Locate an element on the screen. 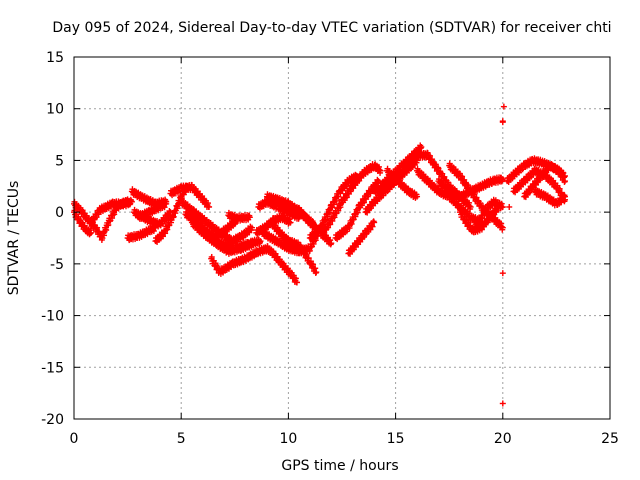 This screenshot has height=480, width=640. y-axis-label: SDTVAR / TECUs is located at coordinates (14, 238).